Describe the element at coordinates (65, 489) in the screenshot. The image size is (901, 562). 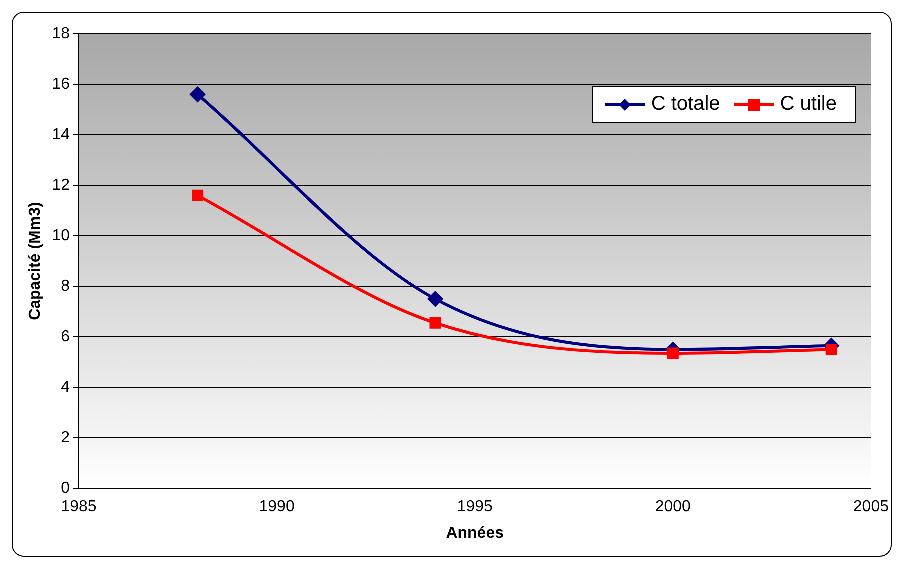
I see `y-tick-label: 0` at that location.